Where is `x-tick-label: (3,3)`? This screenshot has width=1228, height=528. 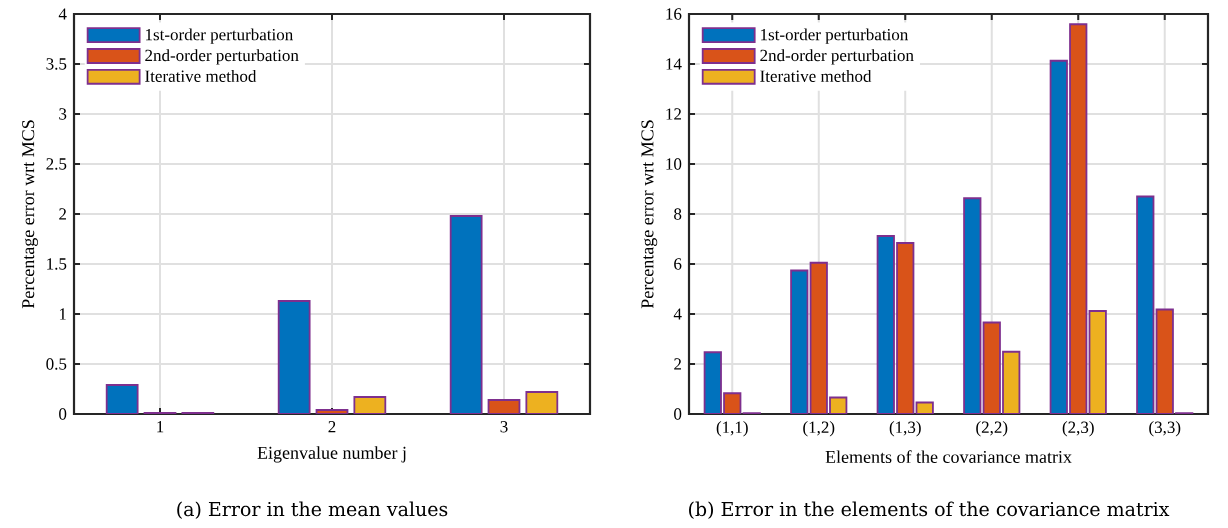
x-tick-label: (3,3) is located at coordinates (1165, 429).